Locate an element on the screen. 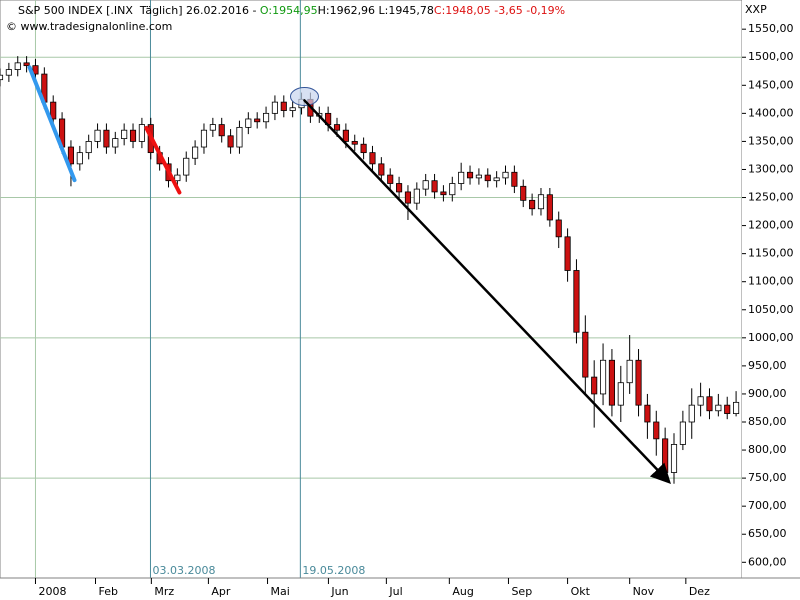  y-tick-label: 950,00 is located at coordinates (767, 365).